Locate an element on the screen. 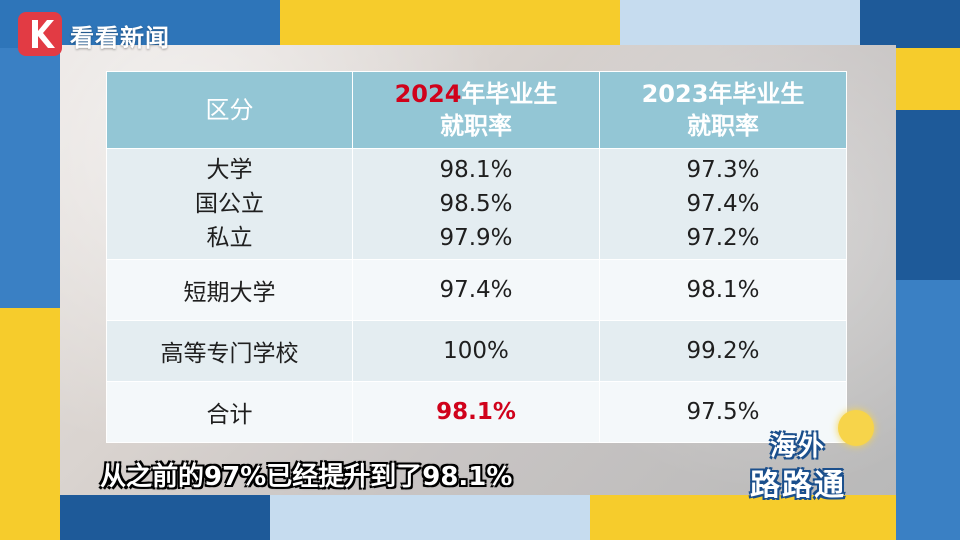  frame-block-top-right-navy is located at coordinates (910, 24).